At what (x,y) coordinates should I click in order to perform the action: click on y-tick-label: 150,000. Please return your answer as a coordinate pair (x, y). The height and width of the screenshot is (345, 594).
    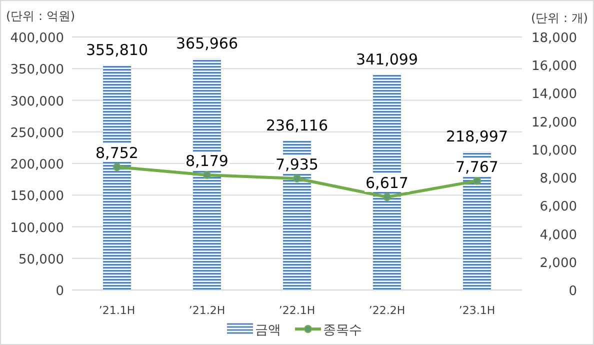
    Looking at the image, I should click on (37, 196).